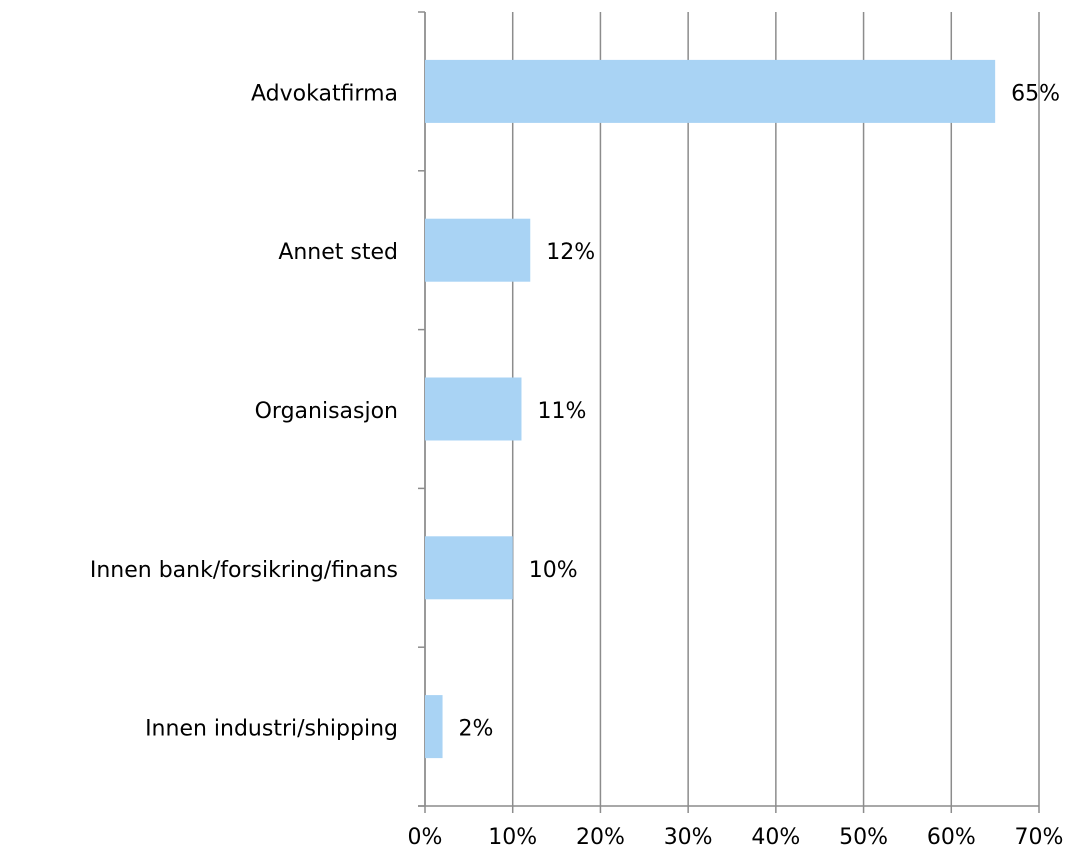 The image size is (1081, 854). Describe the element at coordinates (863, 837) in the screenshot. I see `x-tick-label: 50%` at that location.